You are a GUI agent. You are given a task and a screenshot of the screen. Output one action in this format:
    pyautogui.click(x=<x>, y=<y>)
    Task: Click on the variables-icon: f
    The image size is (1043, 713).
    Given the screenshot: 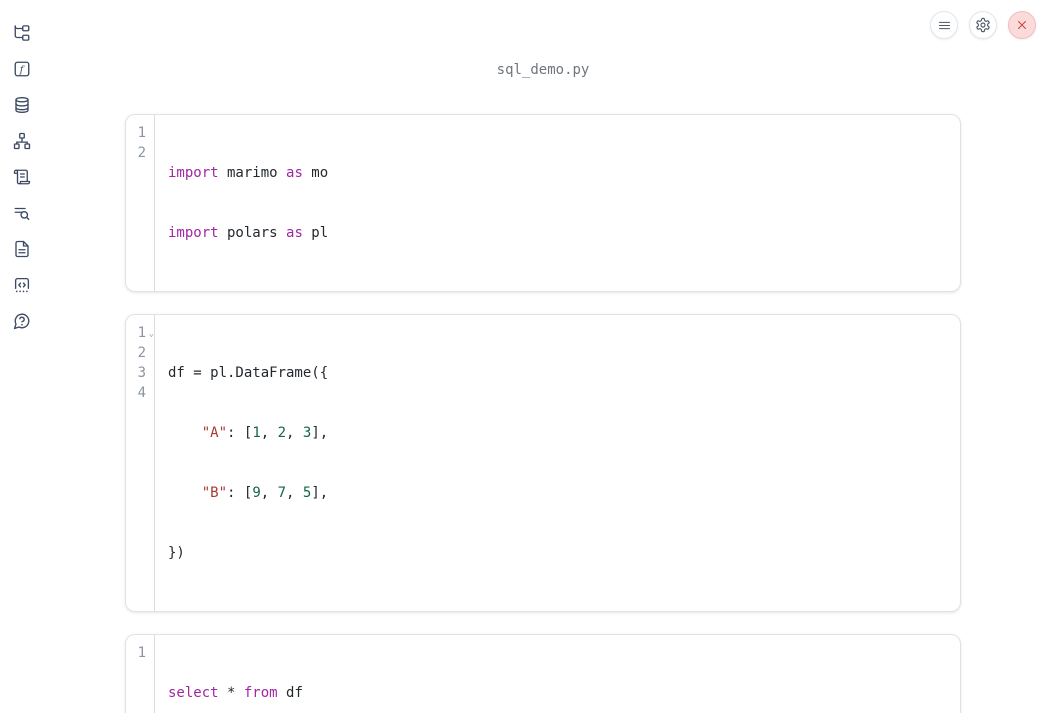 What is the action you would take?
    pyautogui.click(x=22, y=69)
    